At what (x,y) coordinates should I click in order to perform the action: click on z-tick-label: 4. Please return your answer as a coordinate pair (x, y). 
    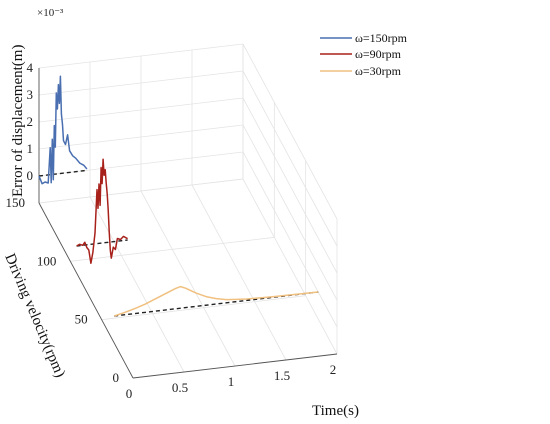
    Looking at the image, I should click on (30, 67).